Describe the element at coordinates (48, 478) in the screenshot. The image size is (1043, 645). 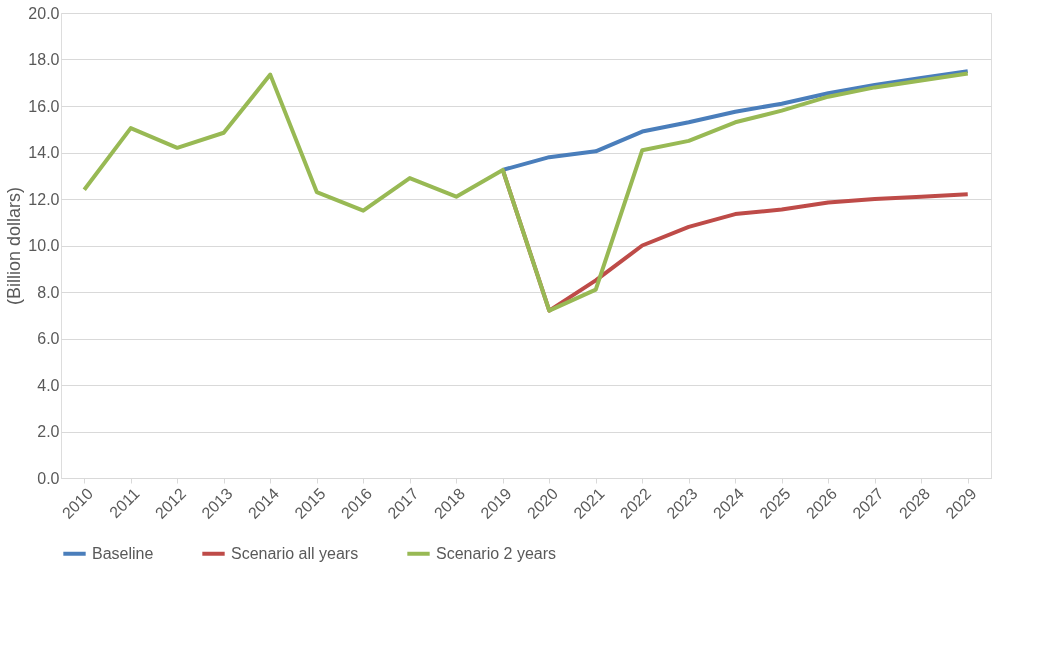
I see `y-tick-label: 0.0` at that location.